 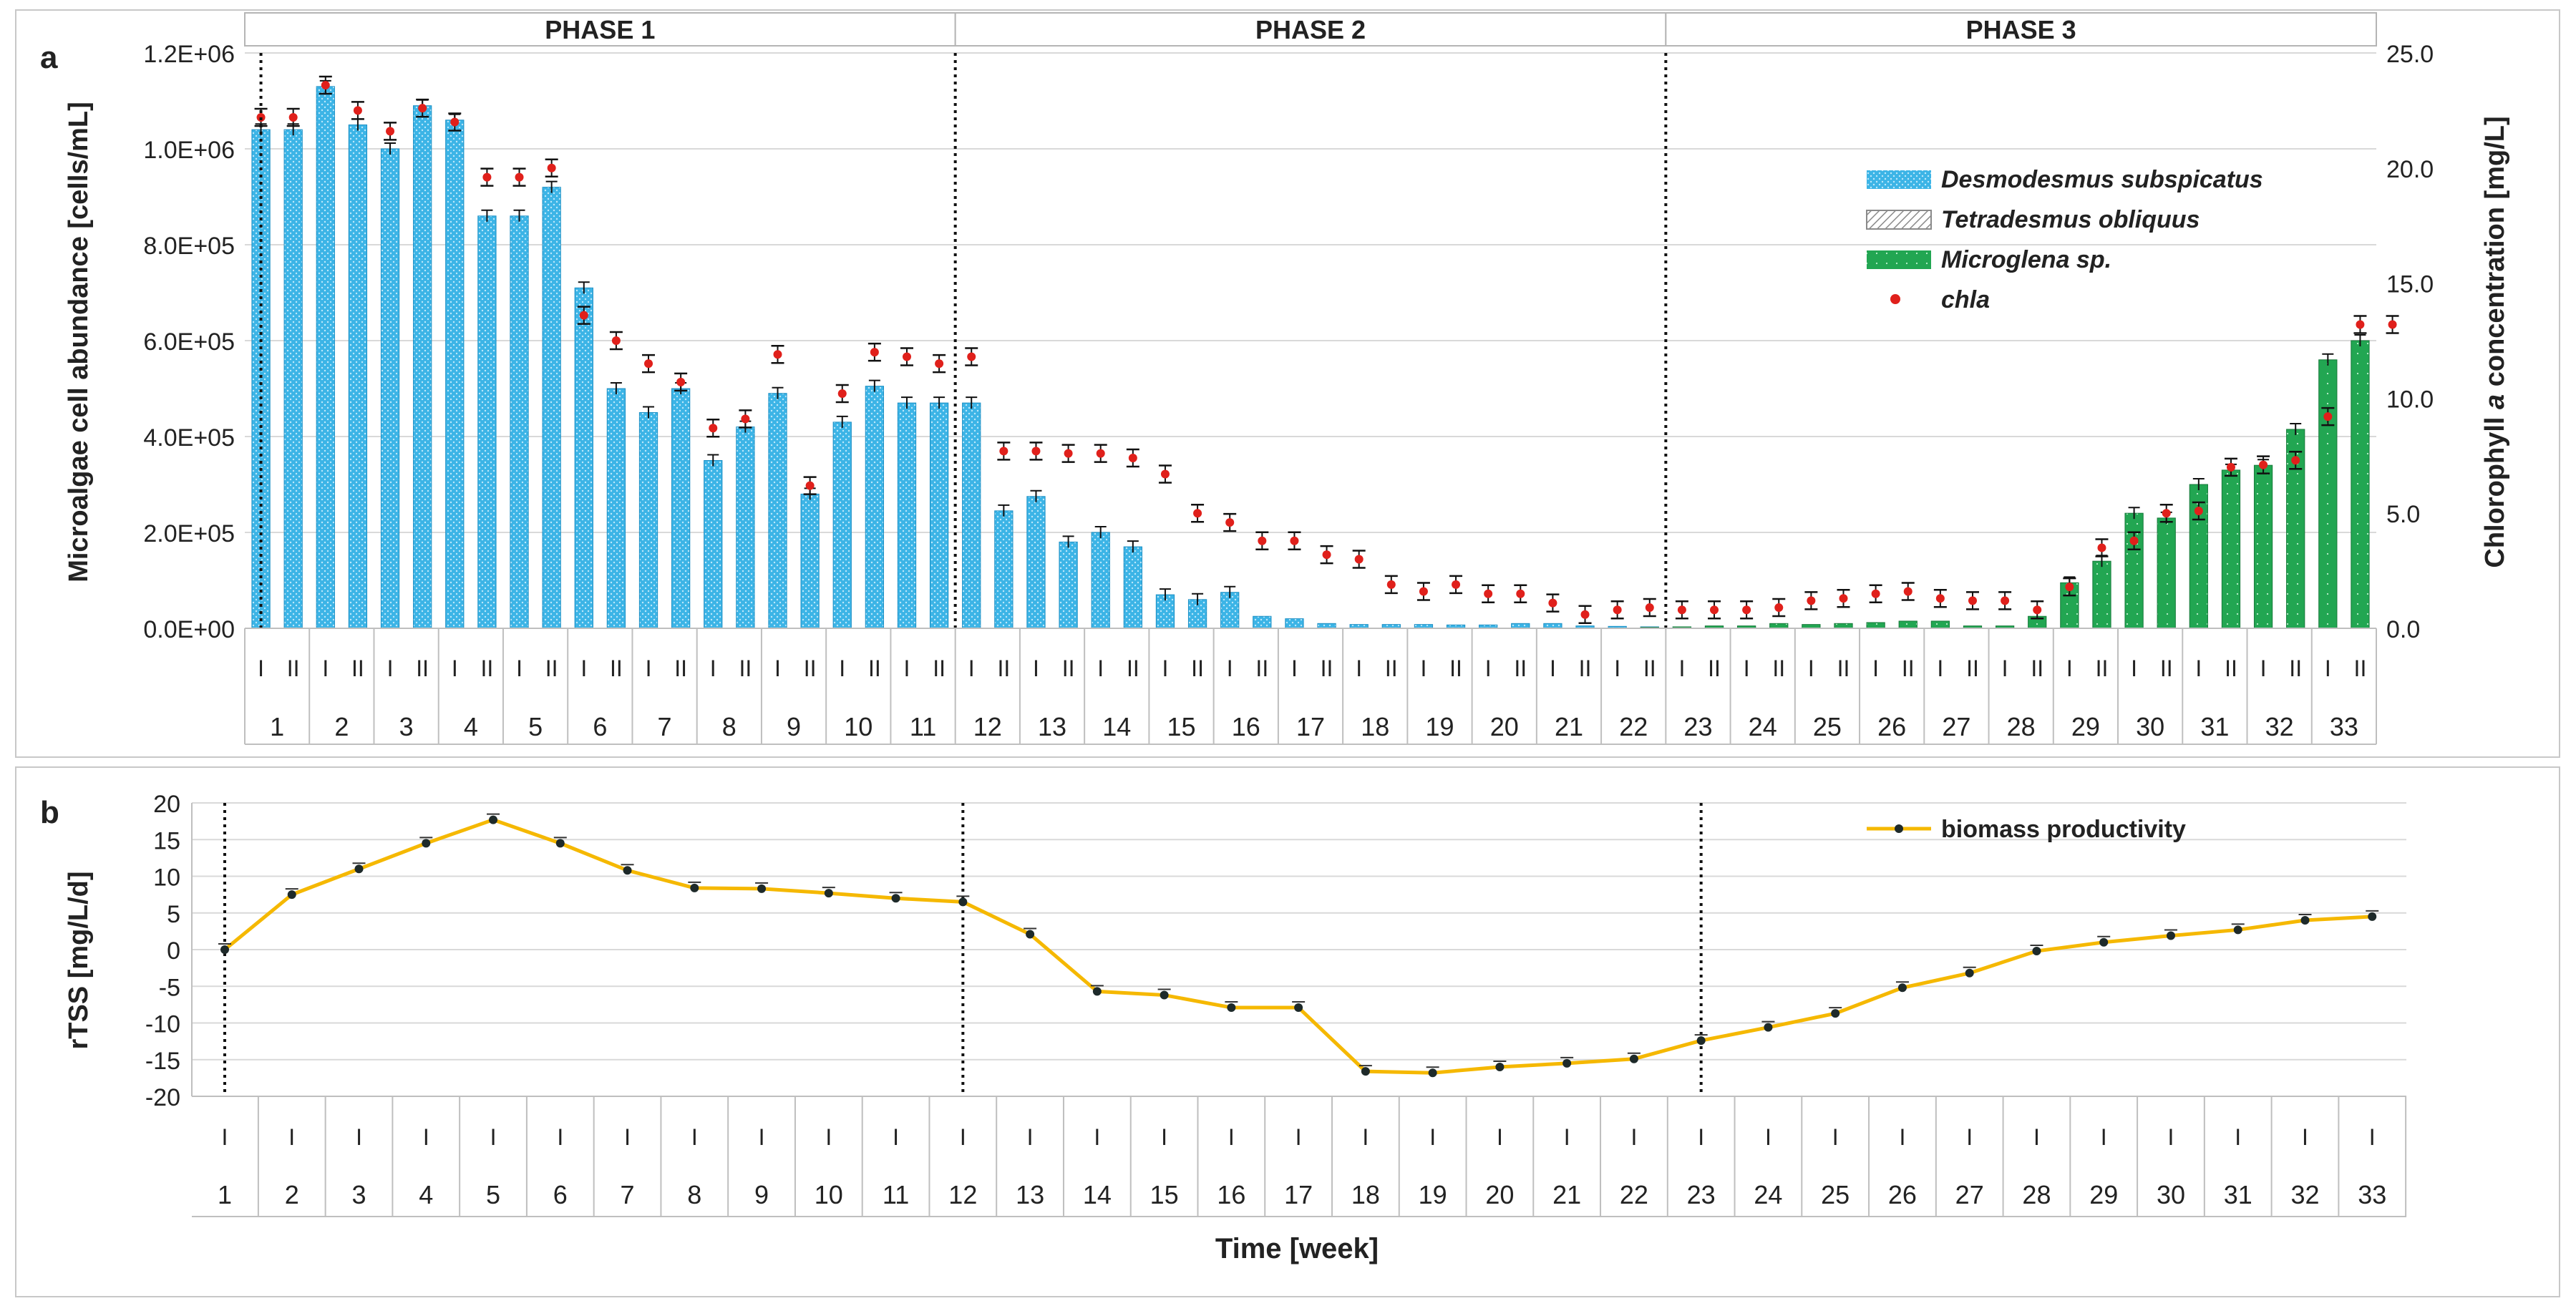 I want to click on week-label-b: 17, so click(x=1298, y=1194).